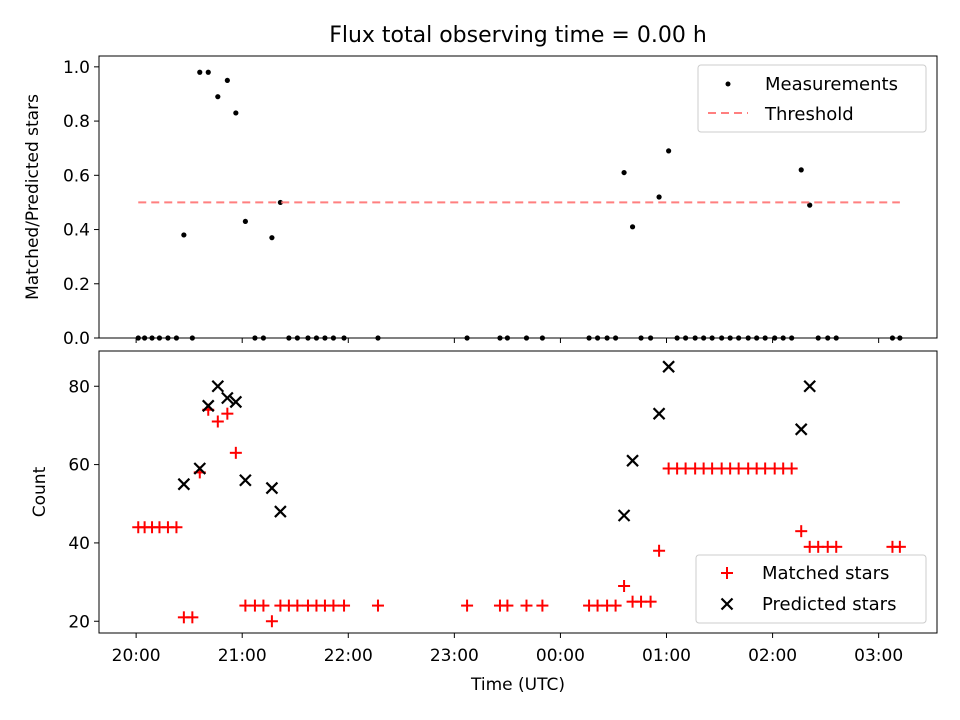 The width and height of the screenshot is (960, 720). What do you see at coordinates (33, 197) in the screenshot?
I see `ratio-y-axis-label: Matched/Predicted stars` at bounding box center [33, 197].